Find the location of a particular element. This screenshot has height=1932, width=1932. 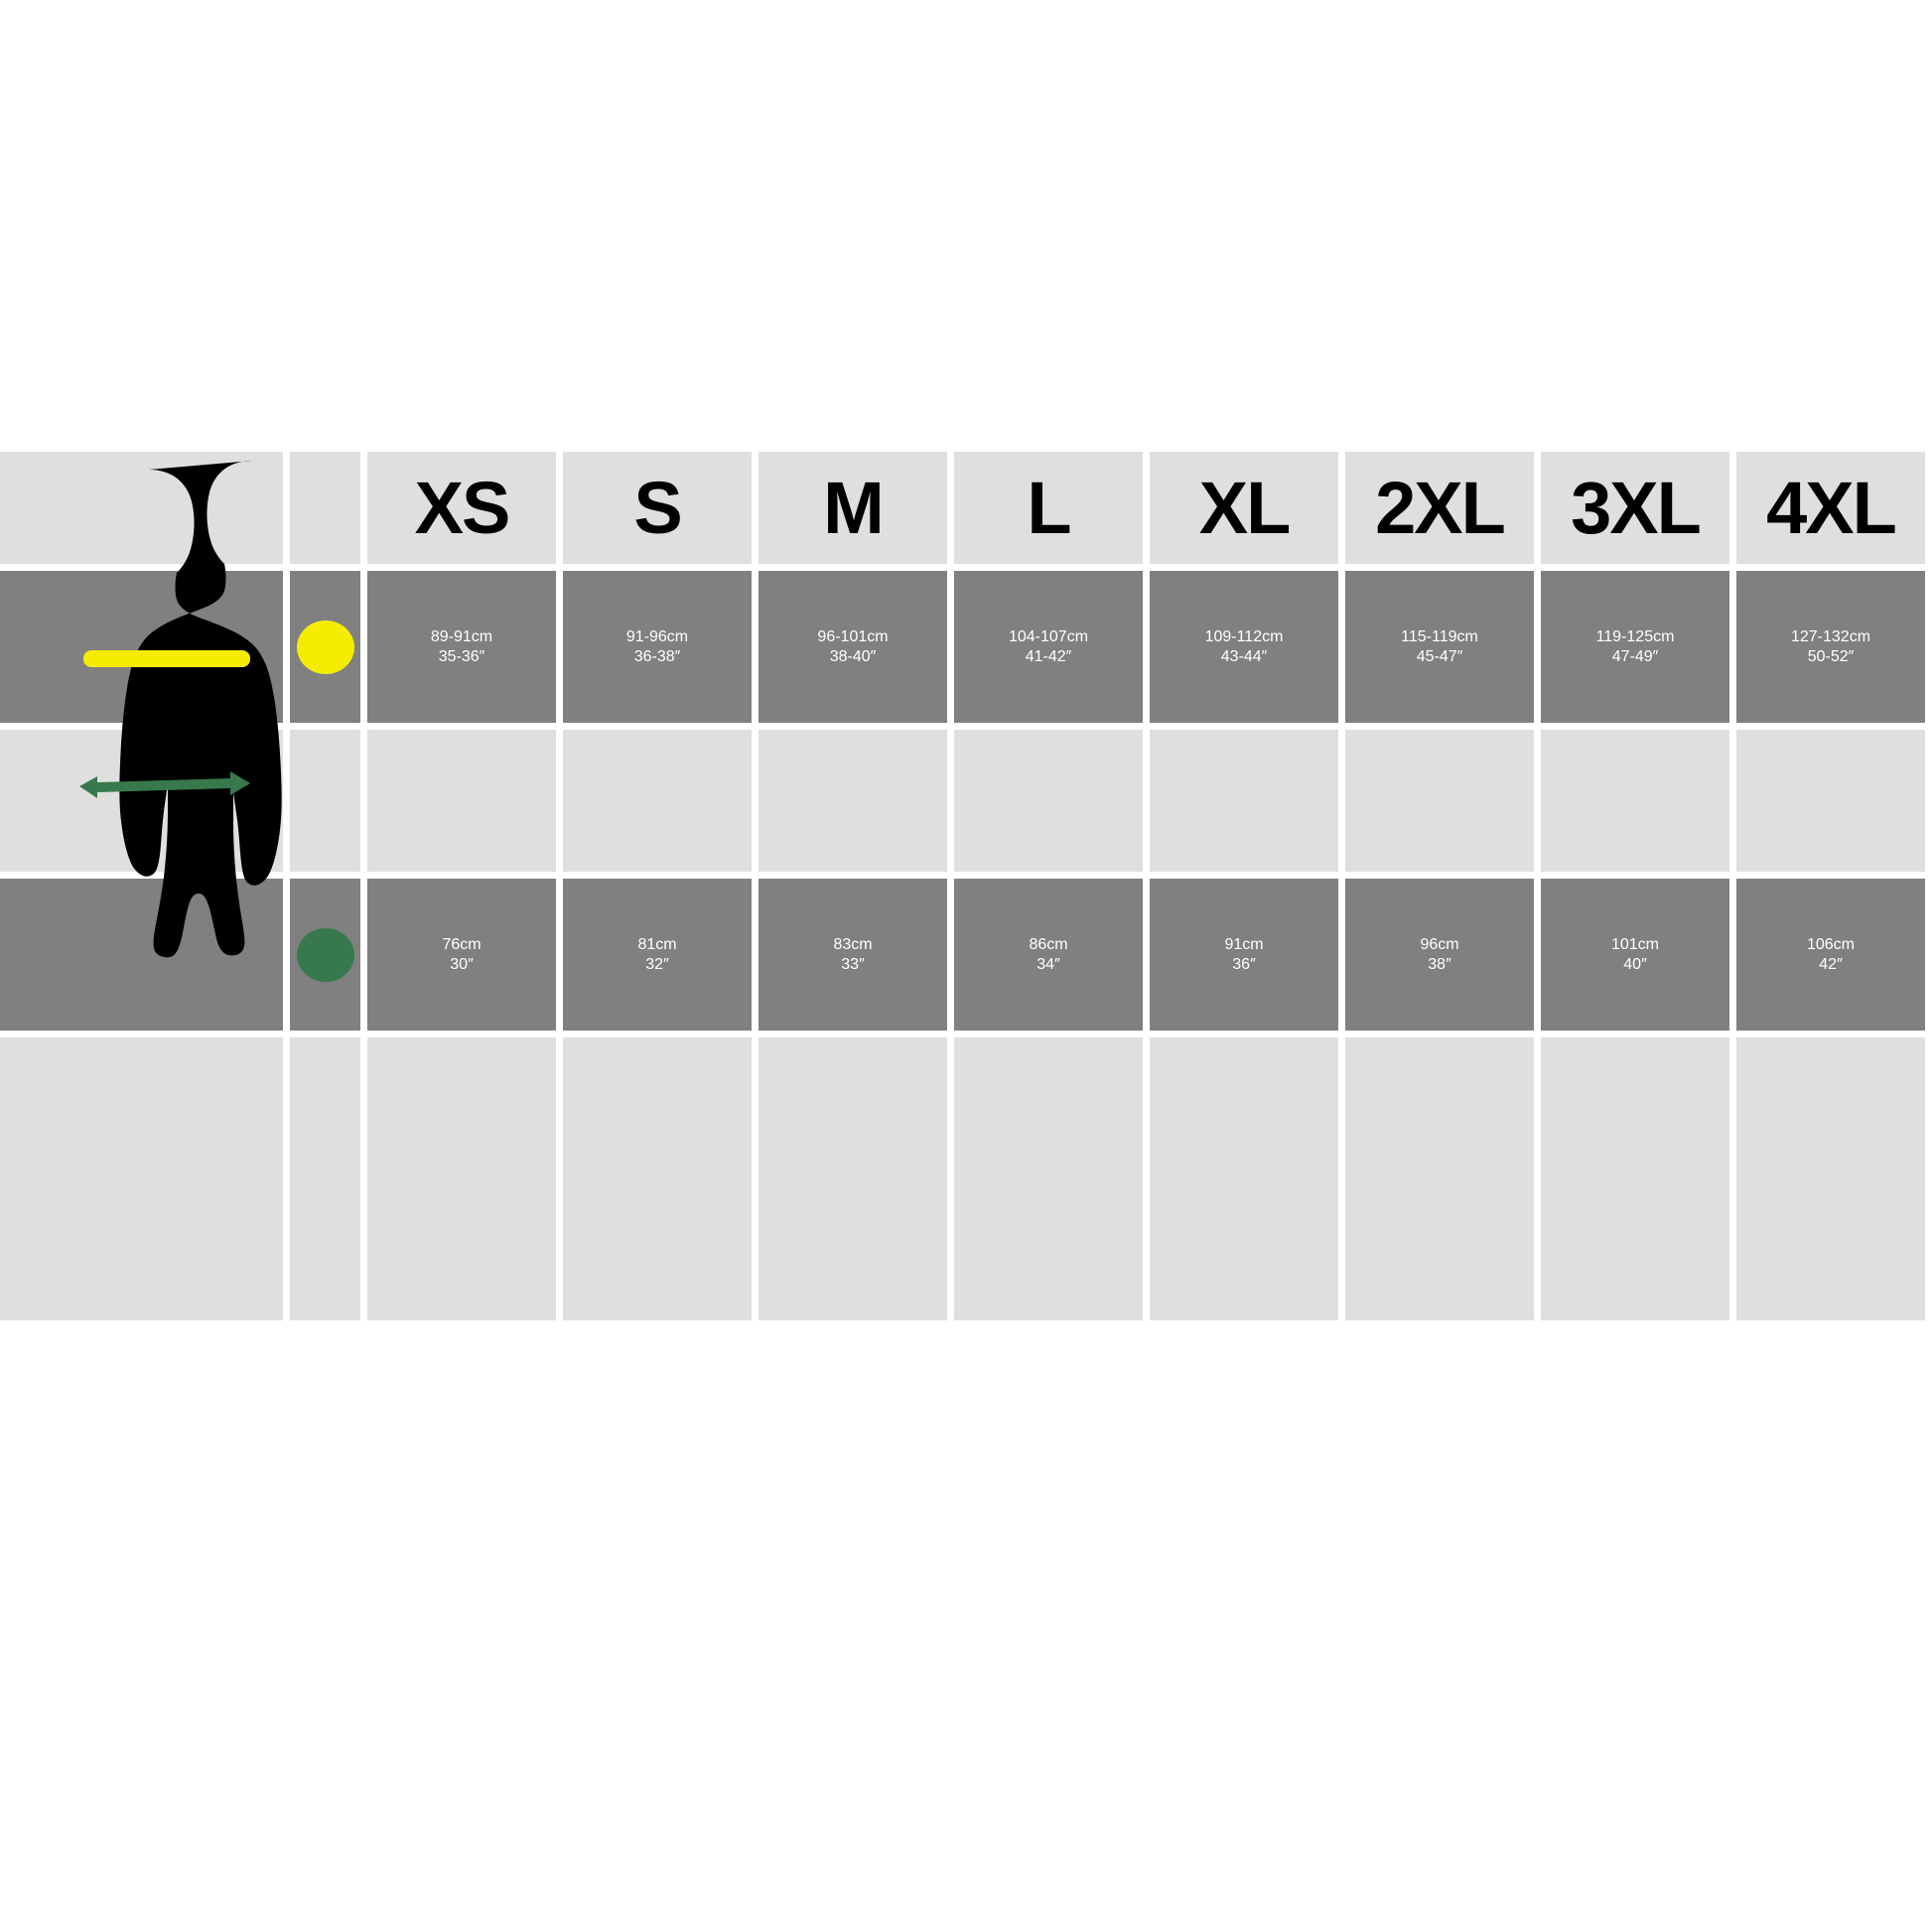

chest-value-cm: 127-132cm is located at coordinates (1831, 636).